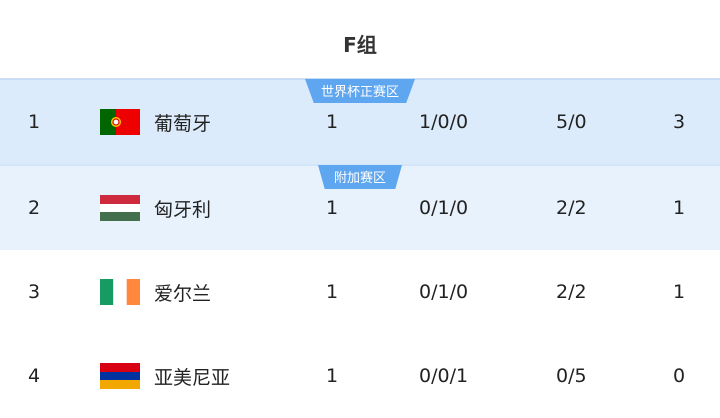 The width and height of the screenshot is (720, 418). I want to click on group-title: F组, so click(360, 45).